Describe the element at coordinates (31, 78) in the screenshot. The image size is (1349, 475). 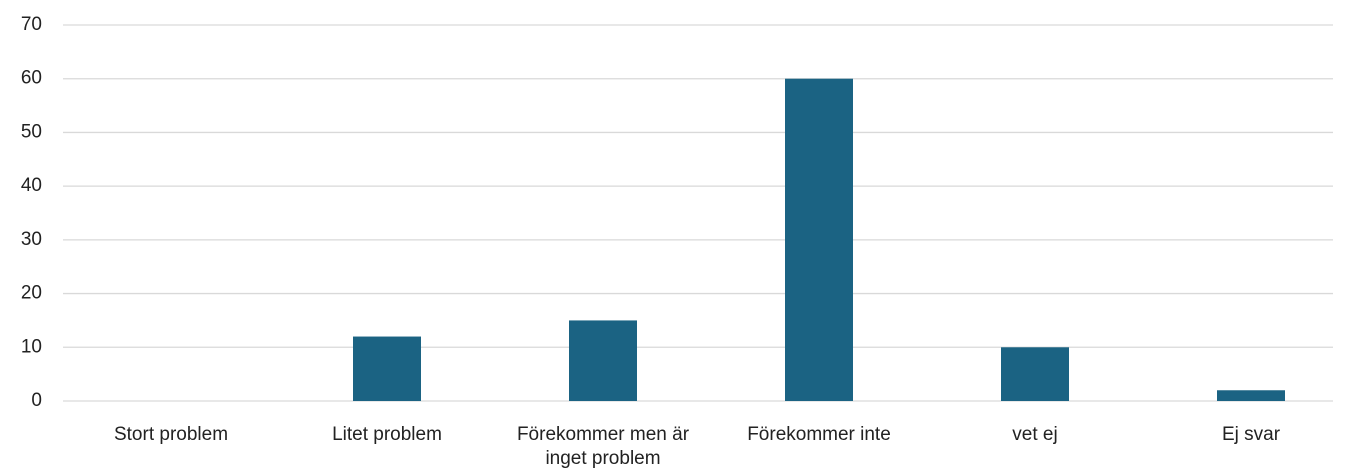
I see `y-tick-label: 60` at that location.